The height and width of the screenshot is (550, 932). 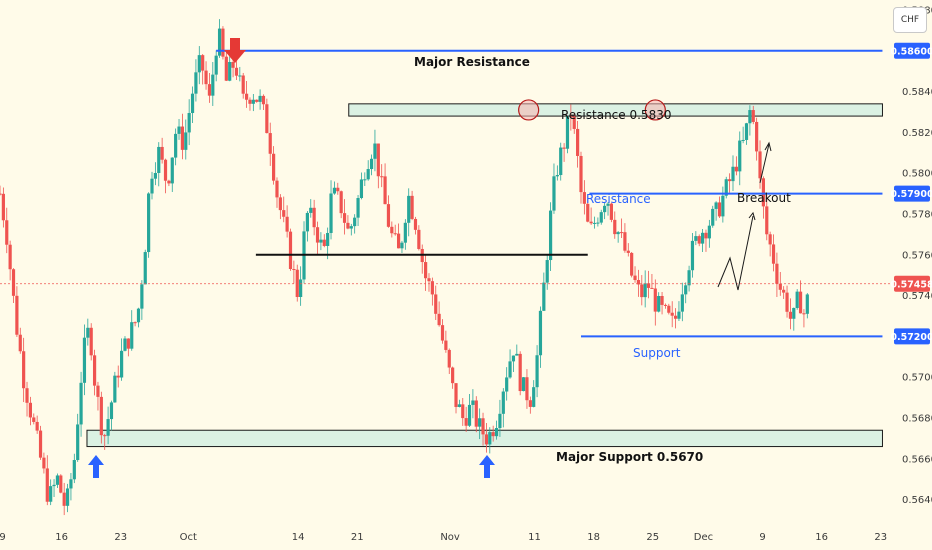 What do you see at coordinates (443, 537) in the screenshot?
I see `time-axis: 9 16 23 Oct 14 21 Nov 11 18 25 Dec 9 16 23` at bounding box center [443, 537].